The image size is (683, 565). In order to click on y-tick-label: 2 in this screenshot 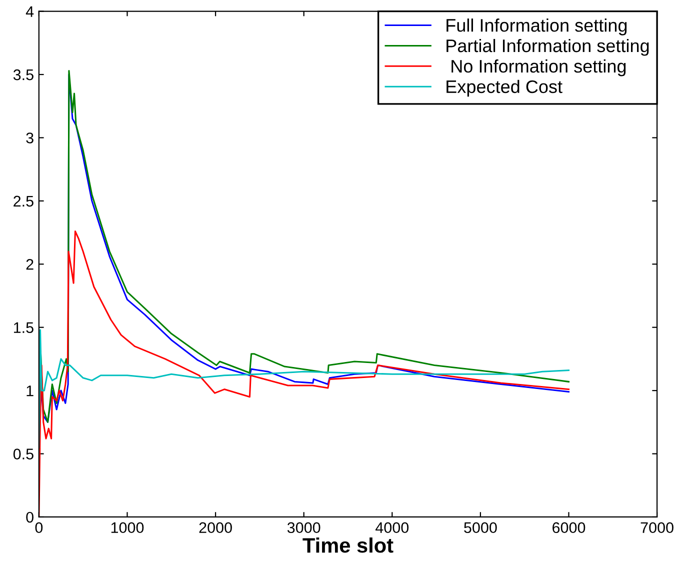, I will do `click(30, 264)`.